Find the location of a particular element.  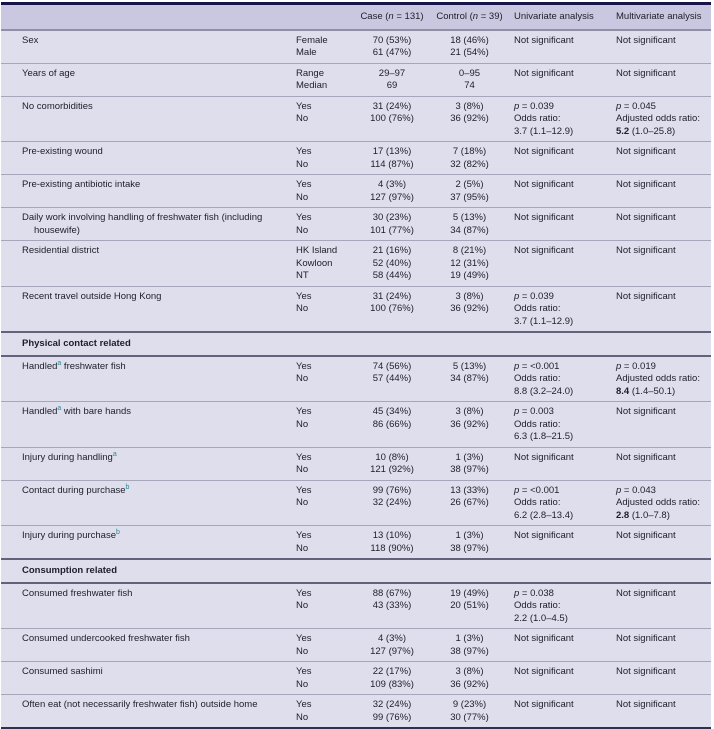

row-label-cell: Handleda freshwater fish is located at coordinates (147, 378).